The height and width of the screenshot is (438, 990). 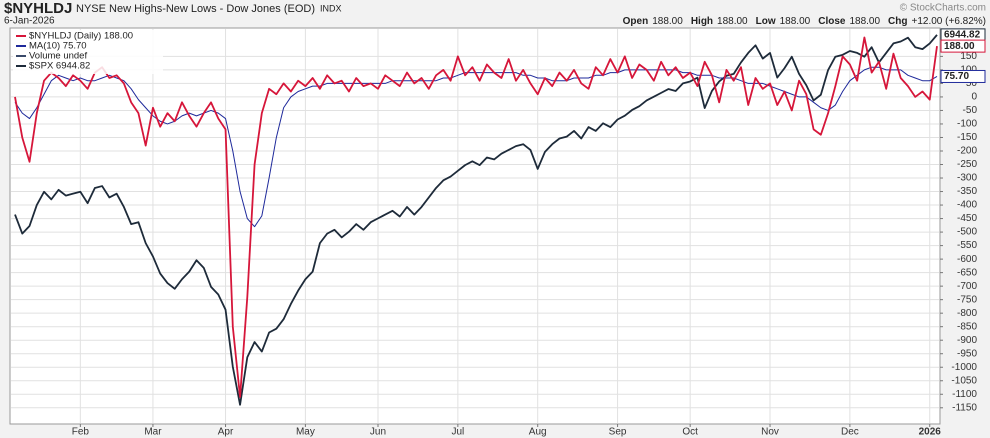 What do you see at coordinates (29, 21) in the screenshot?
I see `date: 6-Jan-2026` at bounding box center [29, 21].